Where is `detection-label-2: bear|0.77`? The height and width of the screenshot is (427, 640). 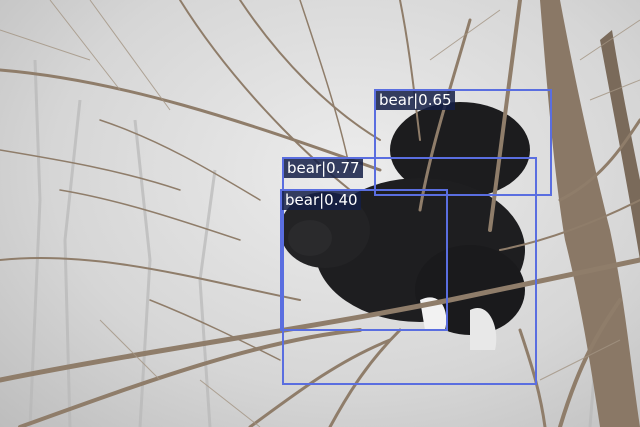
detection-label-2: bear|0.77 is located at coordinates (323, 168).